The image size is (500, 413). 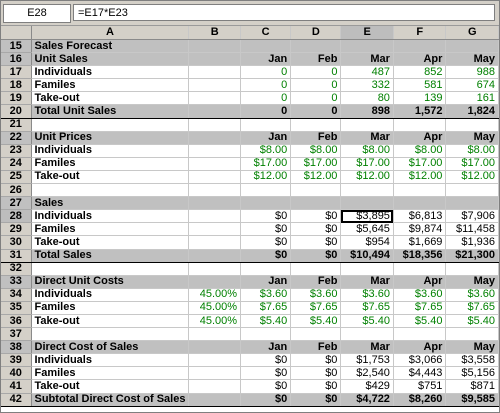 What do you see at coordinates (367, 111) in the screenshot?
I see `cell-e20: 898` at bounding box center [367, 111].